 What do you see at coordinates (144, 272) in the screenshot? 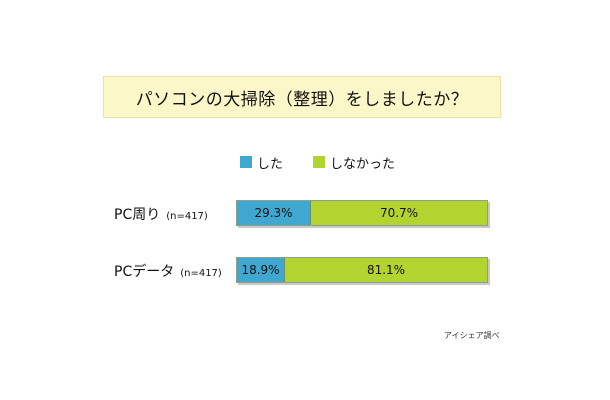
I see `category-label: PCデータ` at bounding box center [144, 272].